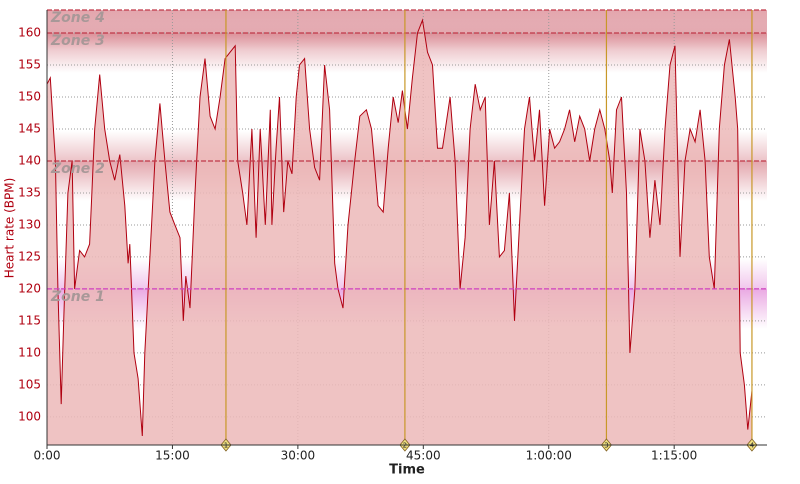 Image resolution: width=800 pixels, height=484 pixels. What do you see at coordinates (29, 320) in the screenshot?
I see `y-tick-label: 115` at bounding box center [29, 320].